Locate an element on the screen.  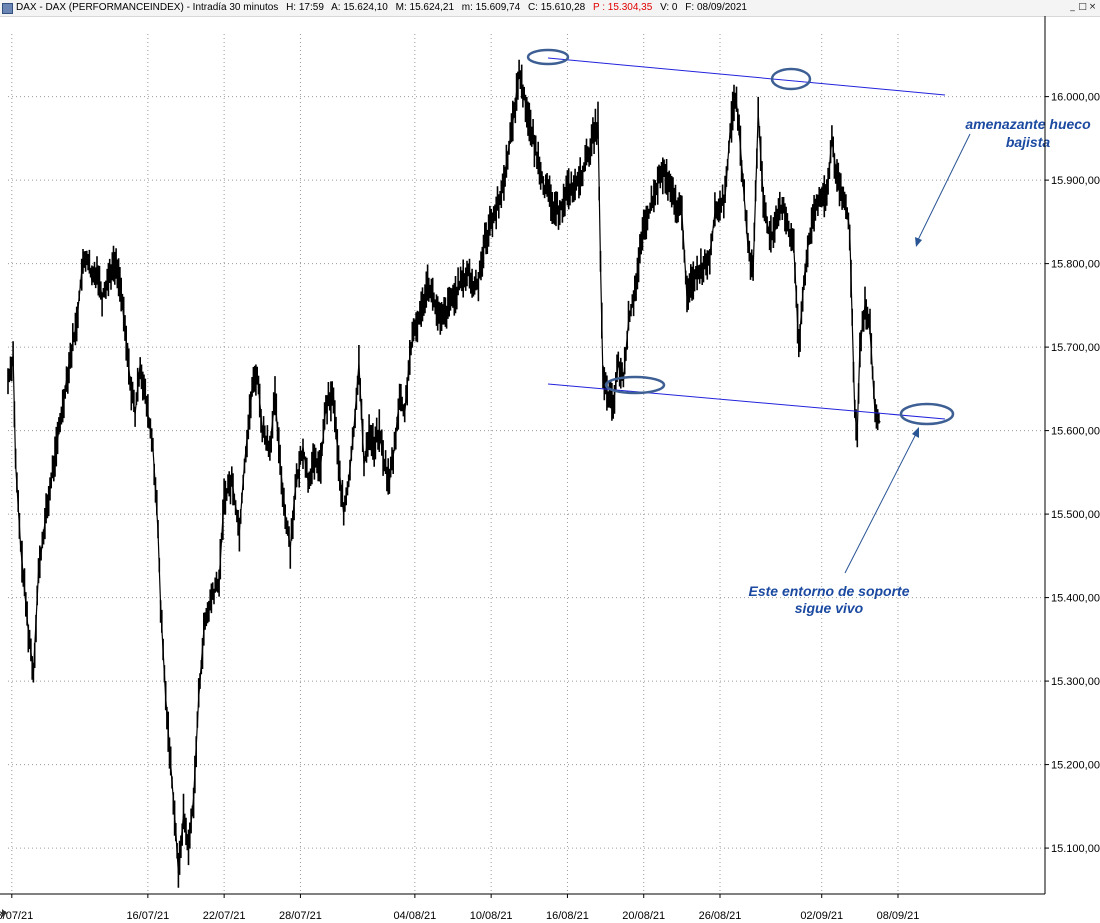
gap-annotation-line-2: bajista is located at coordinates (1028, 142).